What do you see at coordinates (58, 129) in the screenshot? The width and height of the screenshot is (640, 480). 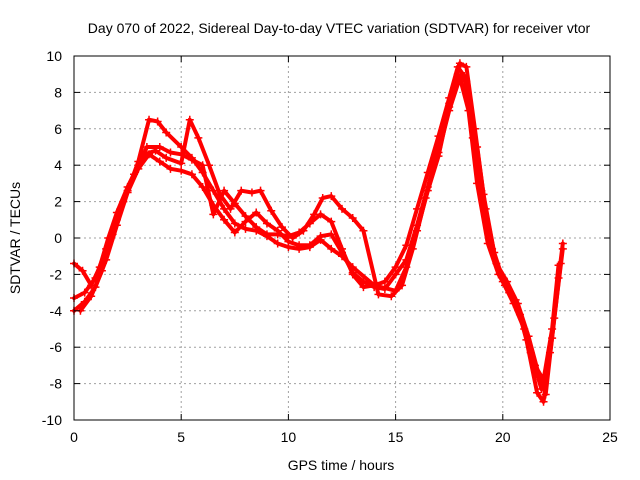 I see `y-tick-label: 6` at bounding box center [58, 129].